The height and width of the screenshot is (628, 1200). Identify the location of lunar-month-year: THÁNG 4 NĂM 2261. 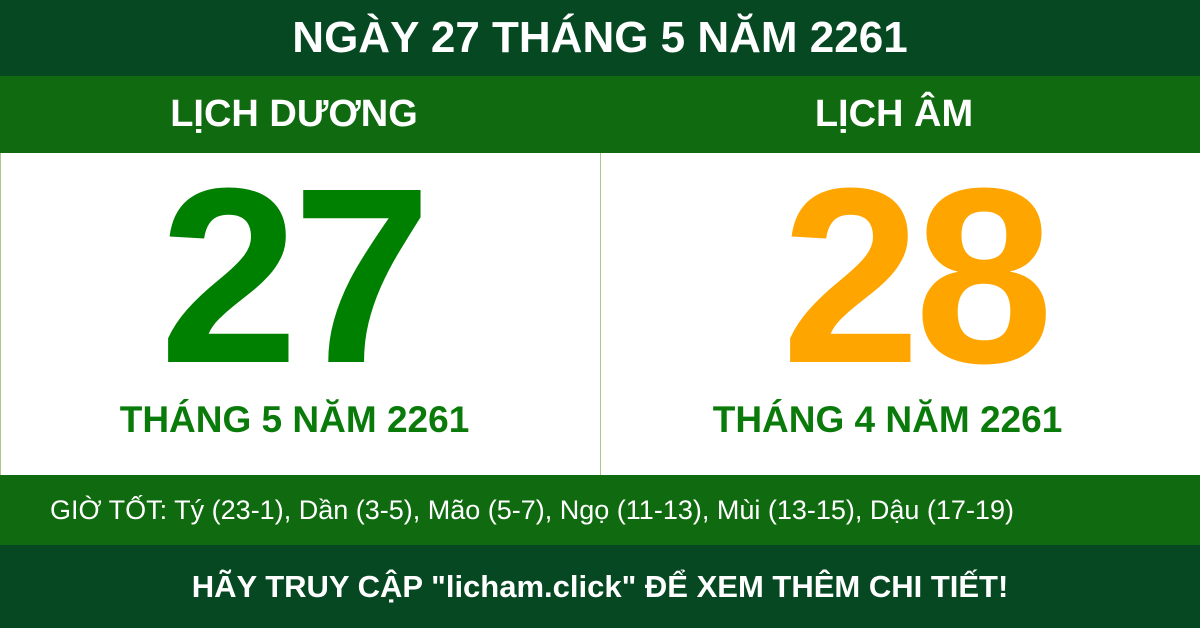
(887, 419).